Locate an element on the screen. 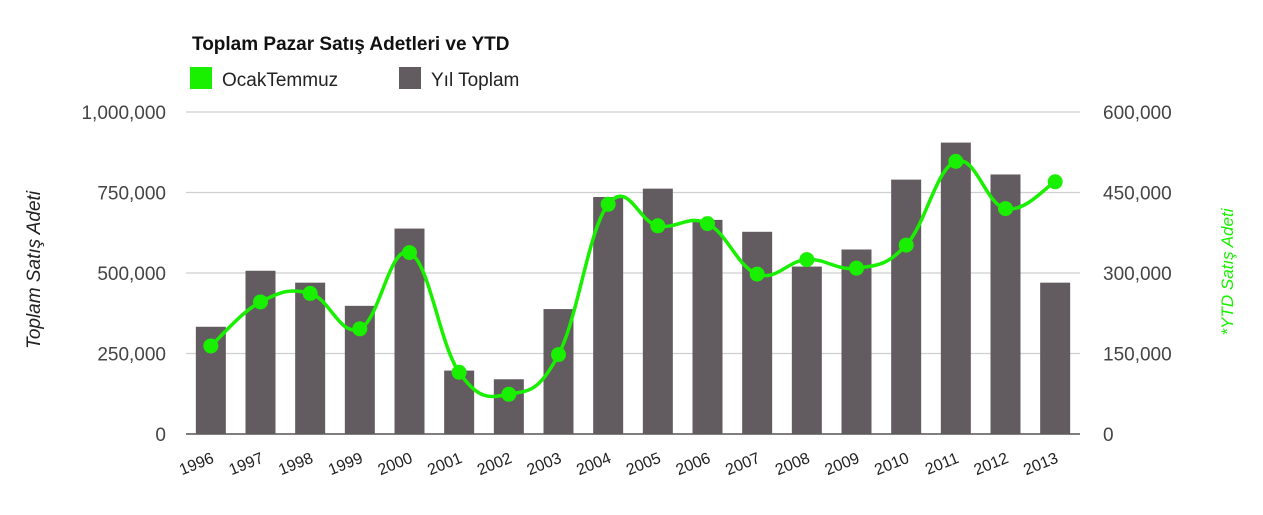 The width and height of the screenshot is (1263, 515). bar-2001 is located at coordinates (459, 402).